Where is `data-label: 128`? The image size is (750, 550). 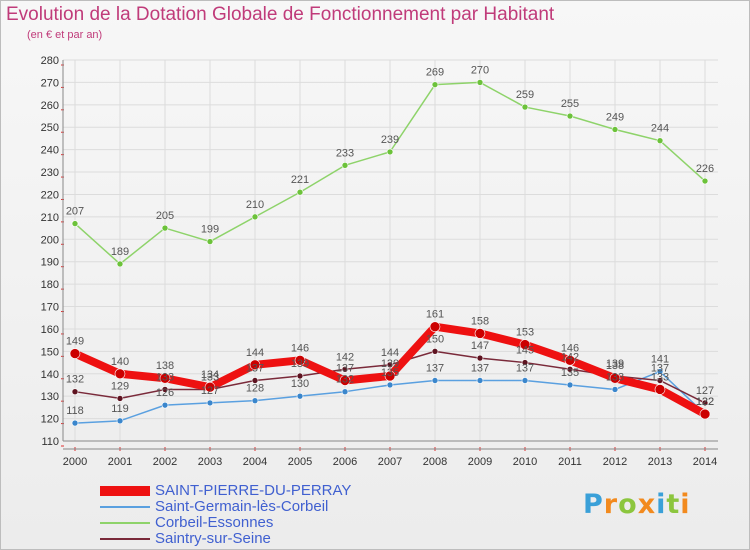 data-label: 128 is located at coordinates (255, 389).